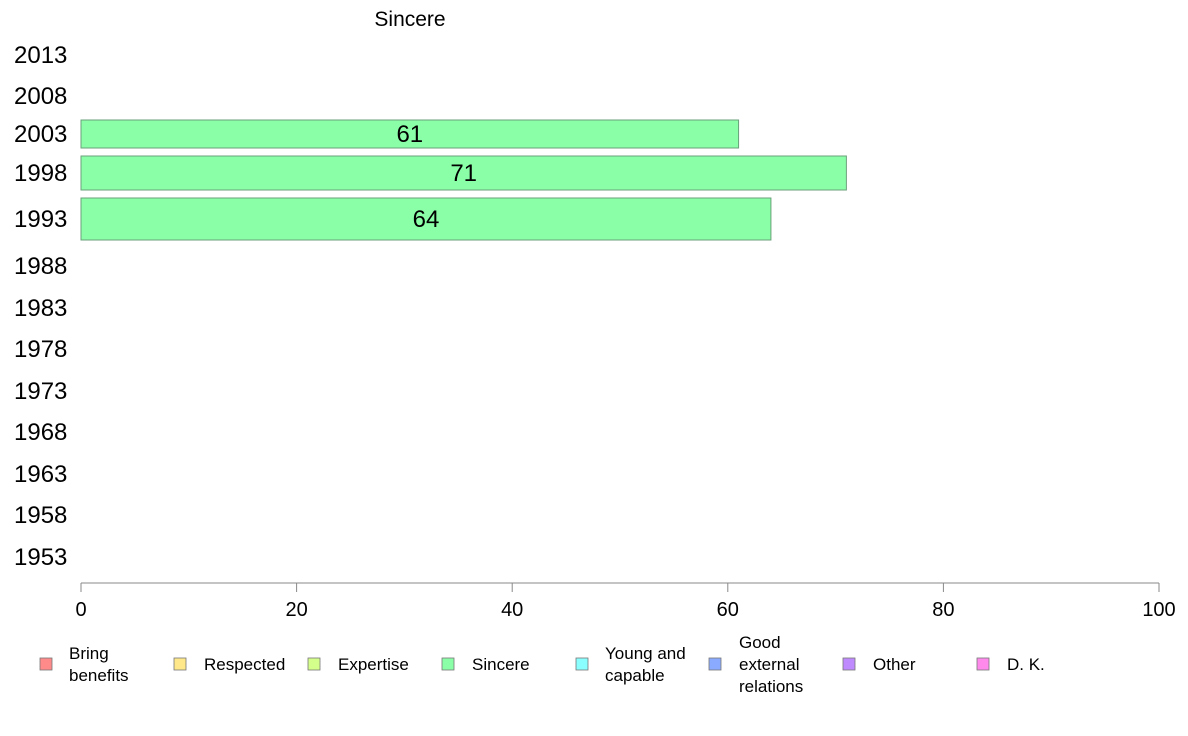 The image size is (1188, 736). Describe the element at coordinates (40, 557) in the screenshot. I see `y-tick-label: 1953` at that location.